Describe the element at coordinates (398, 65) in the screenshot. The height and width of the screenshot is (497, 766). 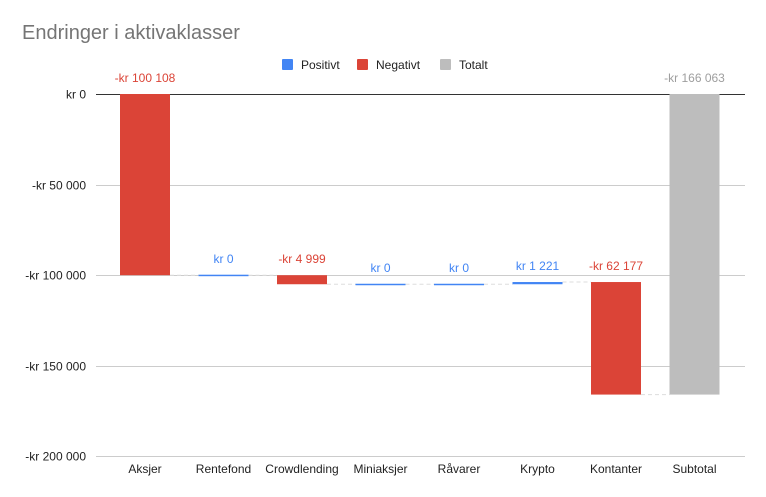
I see `legend-label: Negativt` at that location.